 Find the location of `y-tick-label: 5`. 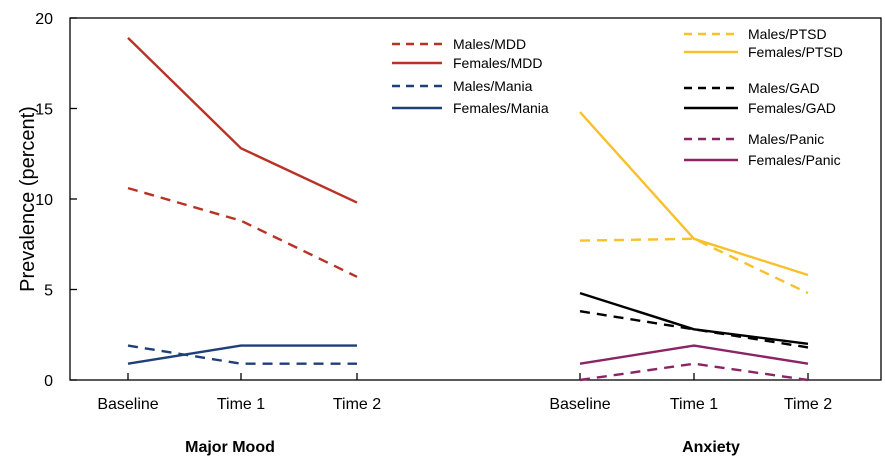

y-tick-label: 5 is located at coordinates (48, 291).